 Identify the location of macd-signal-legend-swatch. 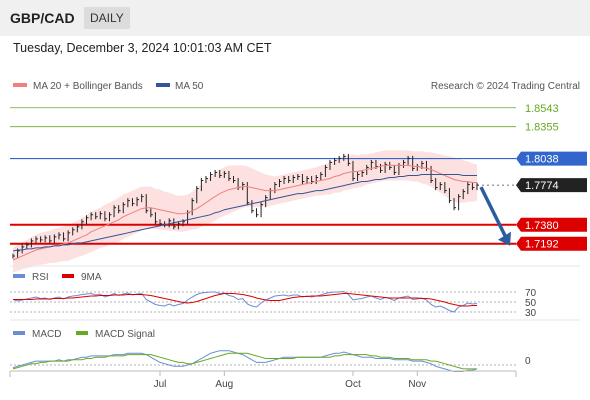
(82, 333).